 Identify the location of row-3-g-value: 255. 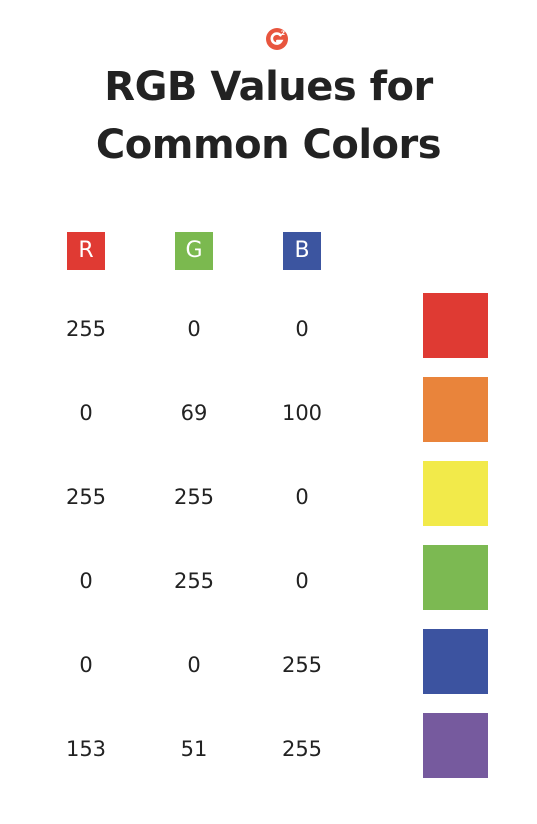
(194, 581).